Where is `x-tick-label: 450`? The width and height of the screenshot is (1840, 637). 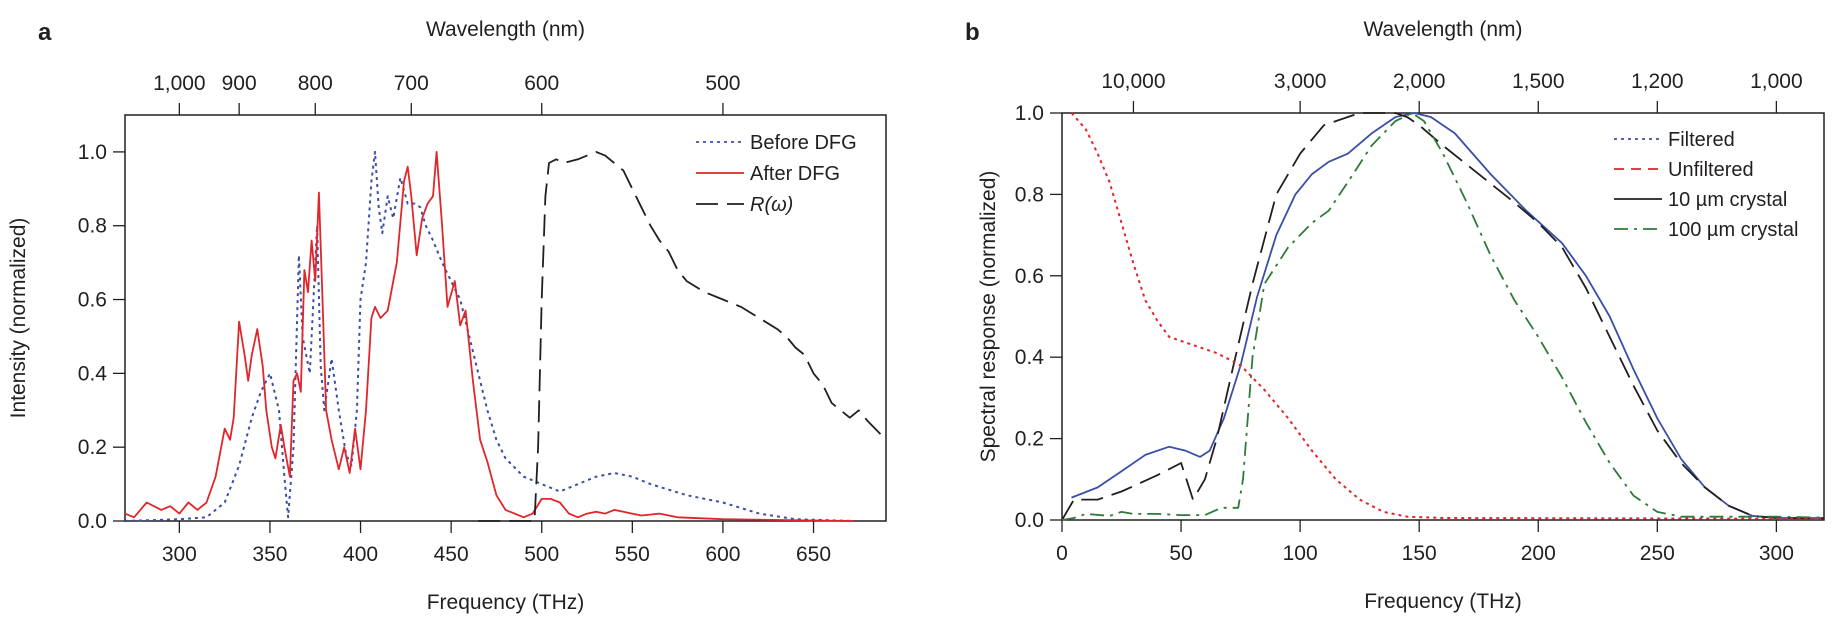 x-tick-label: 450 is located at coordinates (451, 554).